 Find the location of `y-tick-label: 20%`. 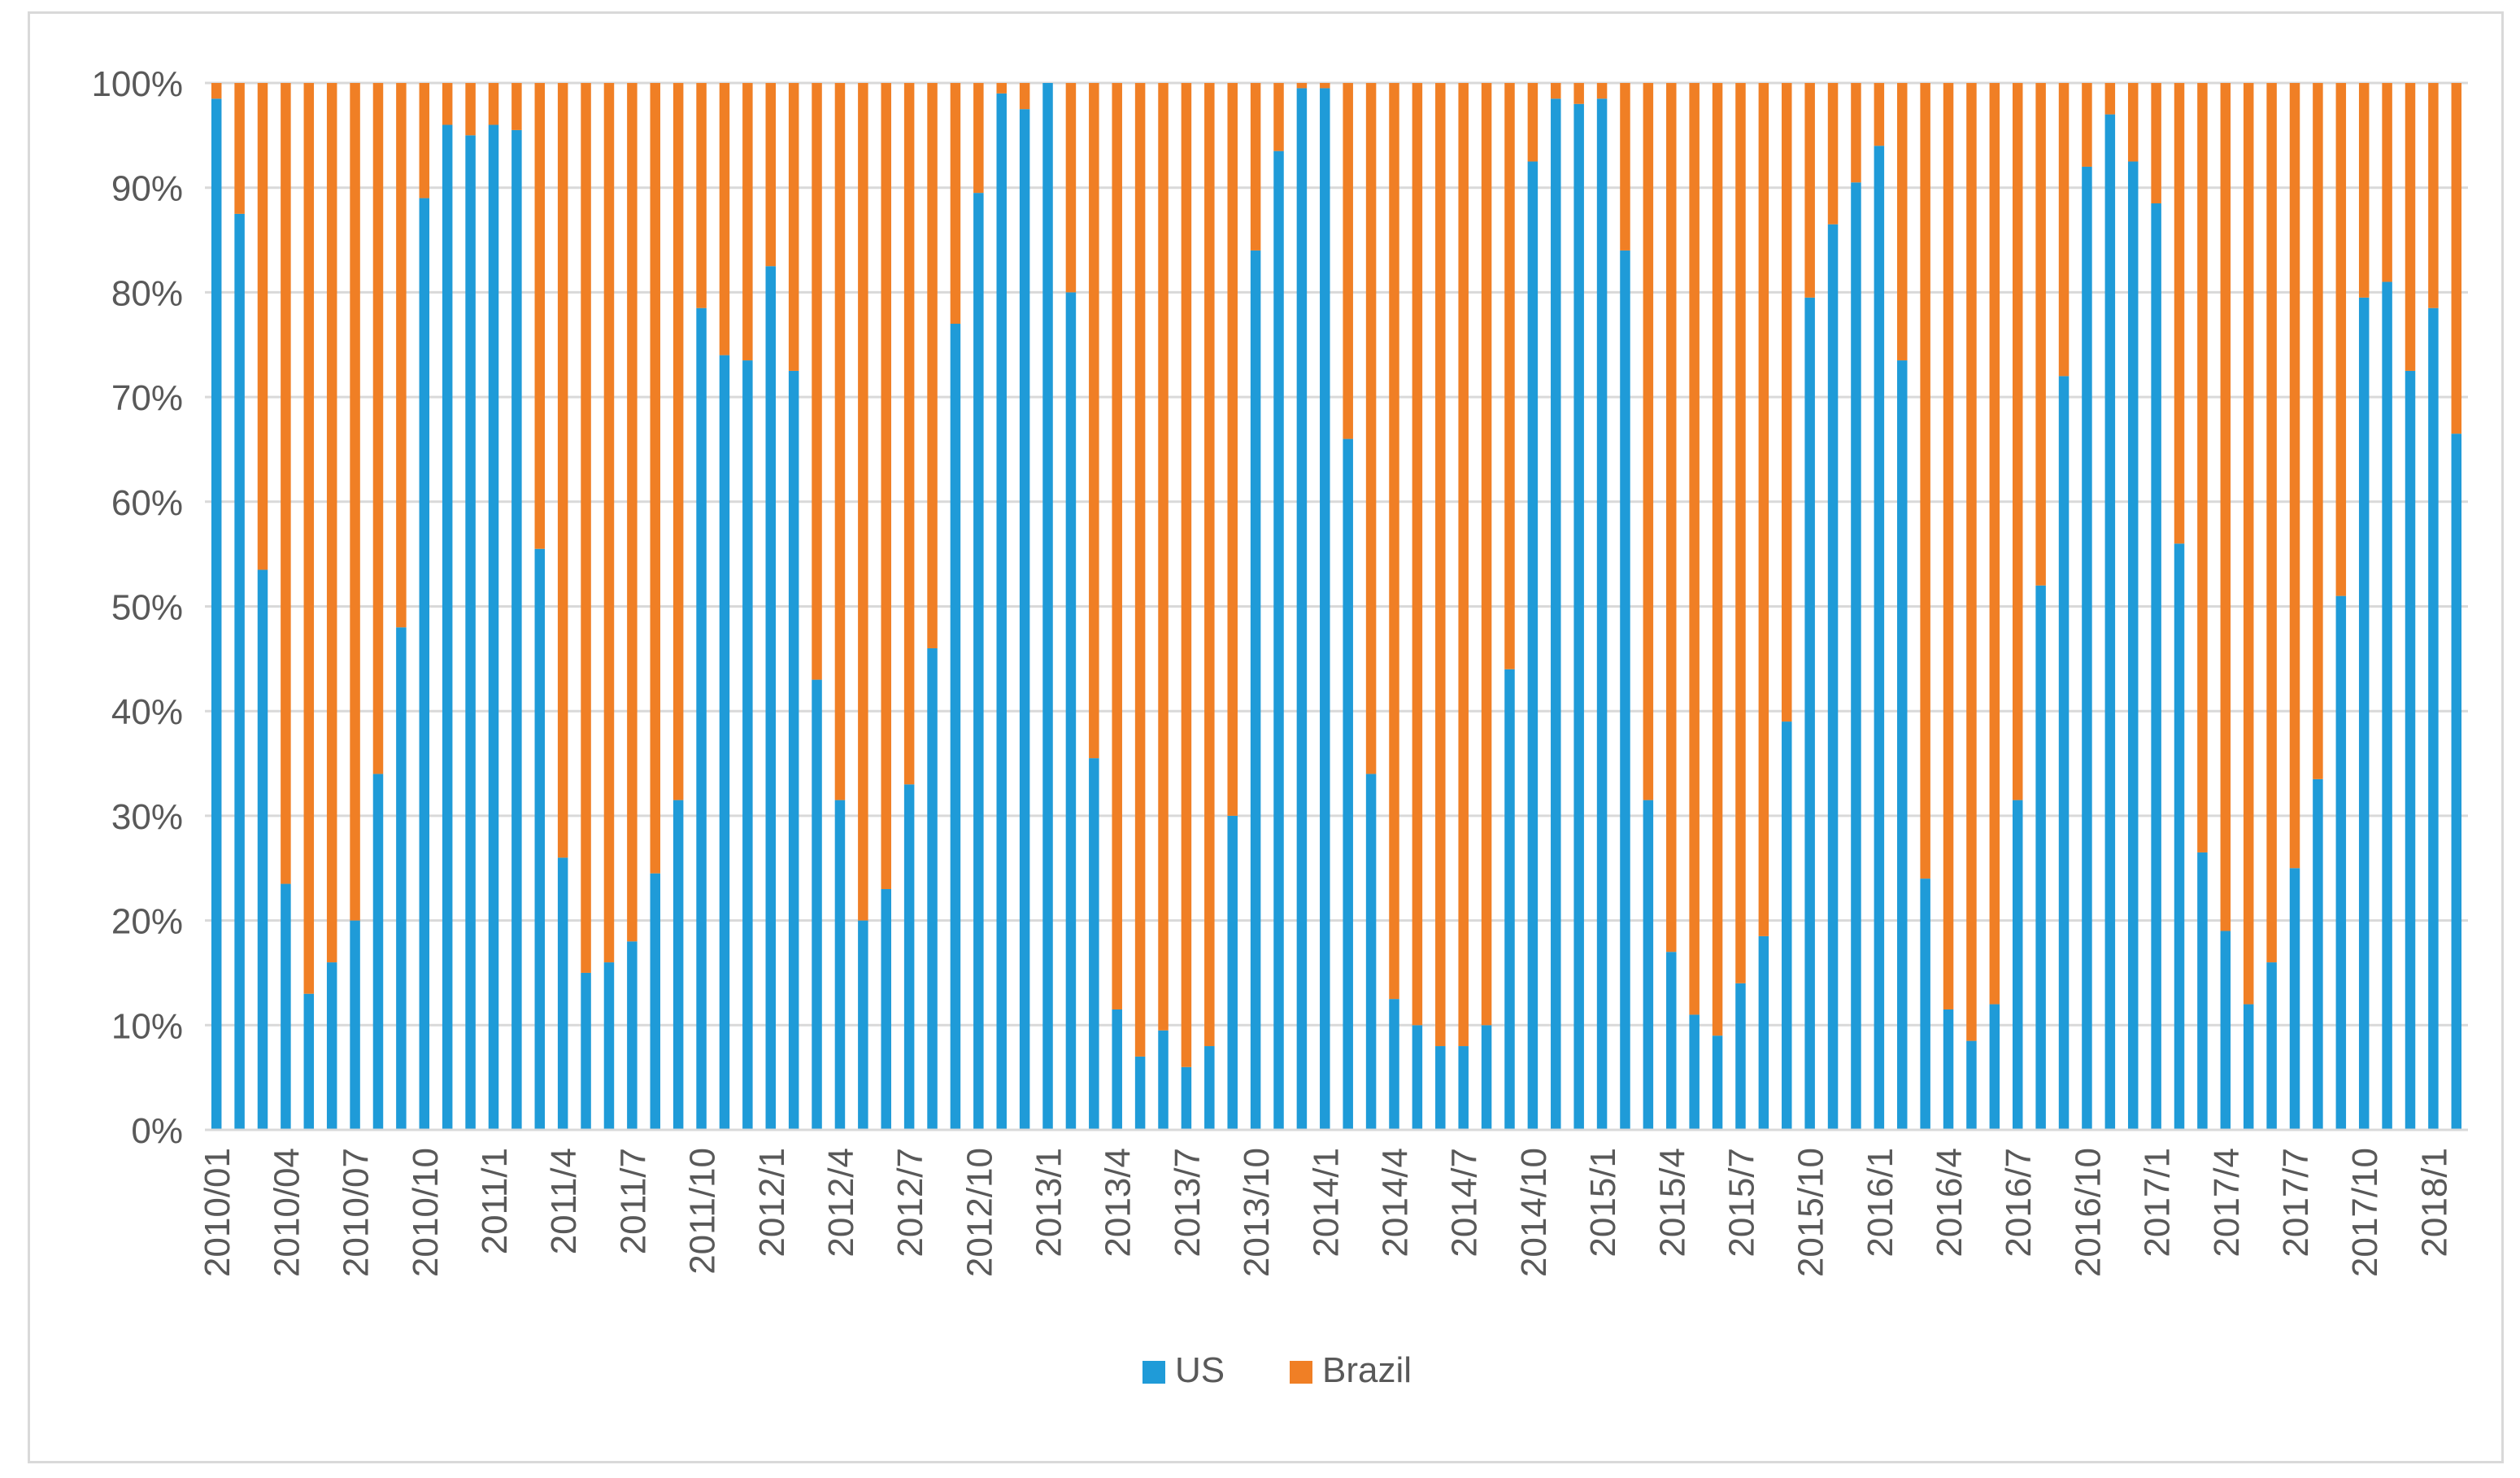

y-tick-label: 20% is located at coordinates (147, 922).